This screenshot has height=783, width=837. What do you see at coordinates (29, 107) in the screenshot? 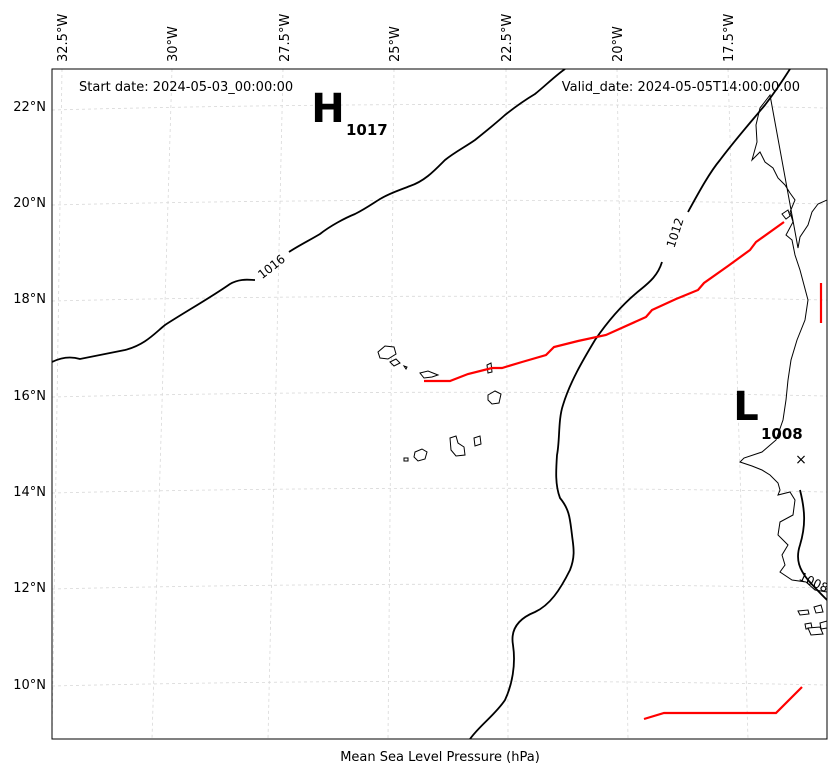
I see `lat-label-22n: 22°N` at bounding box center [29, 107].